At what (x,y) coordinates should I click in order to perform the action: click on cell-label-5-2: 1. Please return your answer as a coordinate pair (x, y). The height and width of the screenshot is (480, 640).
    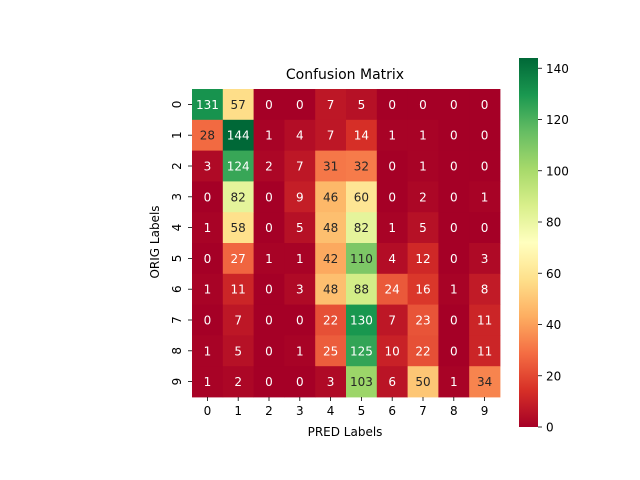
    Looking at the image, I should click on (269, 259).